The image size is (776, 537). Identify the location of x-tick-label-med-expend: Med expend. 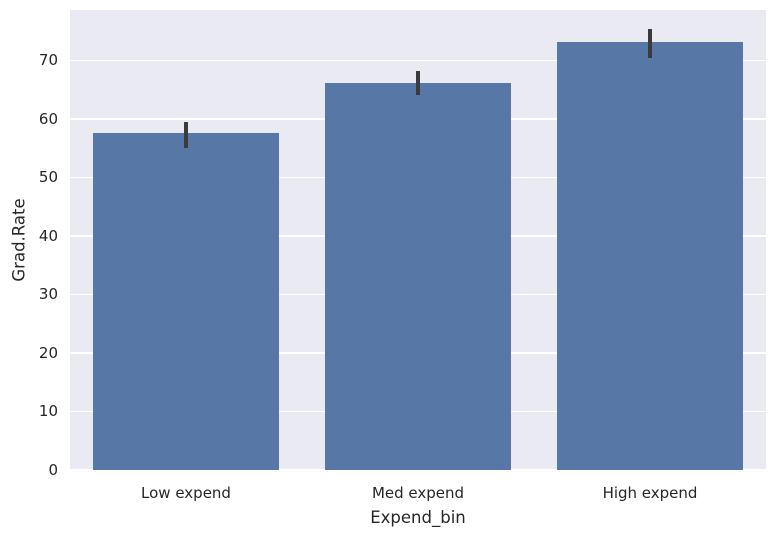
(418, 493).